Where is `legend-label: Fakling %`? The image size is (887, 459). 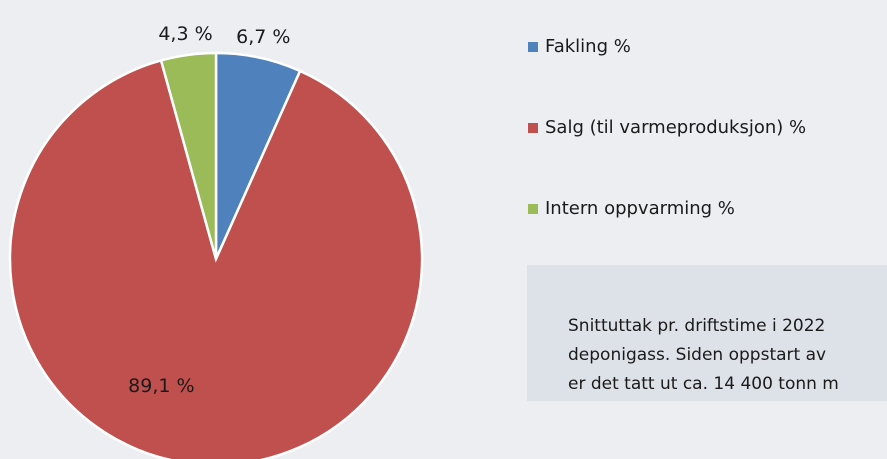 legend-label: Fakling % is located at coordinates (588, 46).